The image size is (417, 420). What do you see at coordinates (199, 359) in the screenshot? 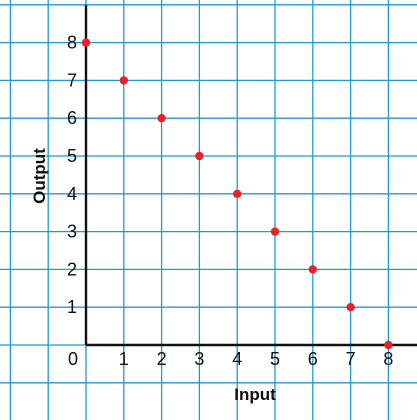
I see `x-tick-label: 3` at bounding box center [199, 359].